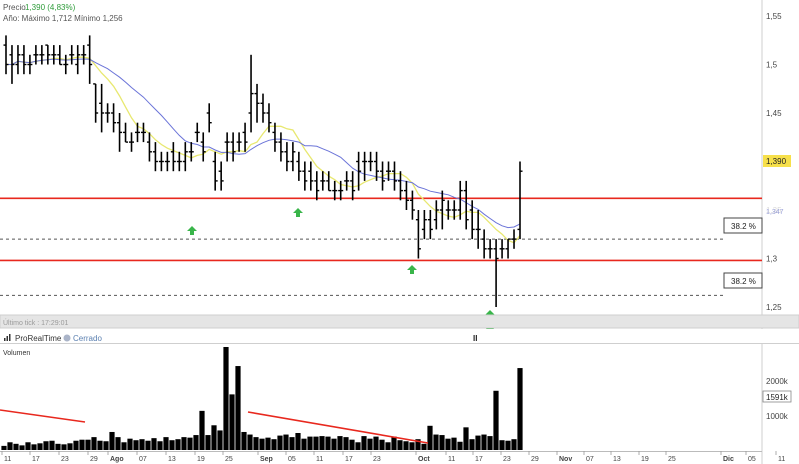 This screenshot has height=464, width=799. Describe the element at coordinates (7, 337) in the screenshot. I see `signal-bars-icon` at that location.